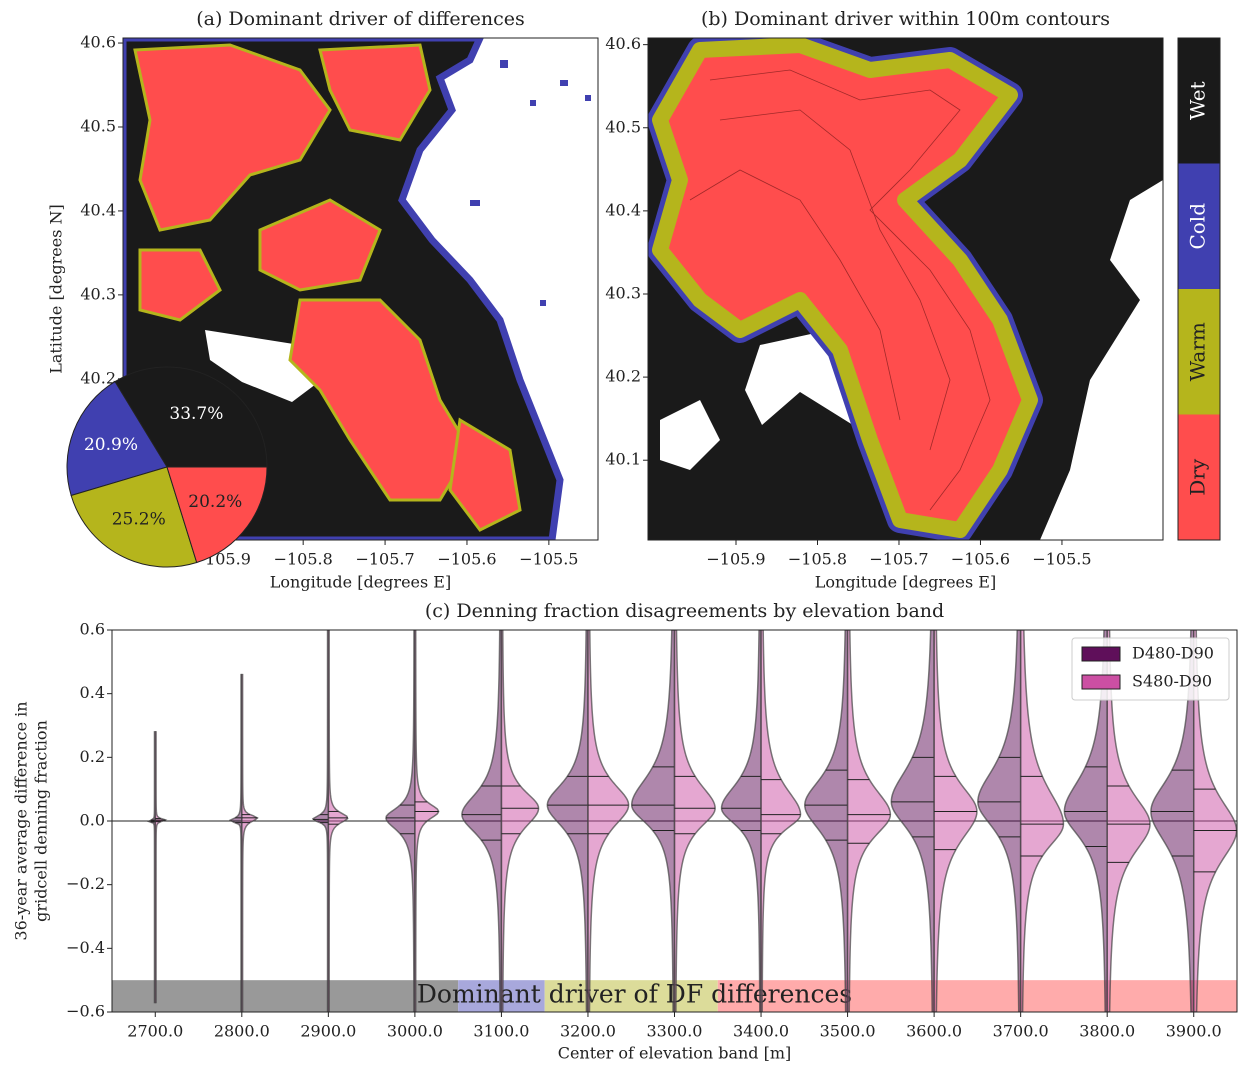 This screenshot has height=1065, width=1238. I want to click on legend-label: D480-D90, so click(1173, 653).